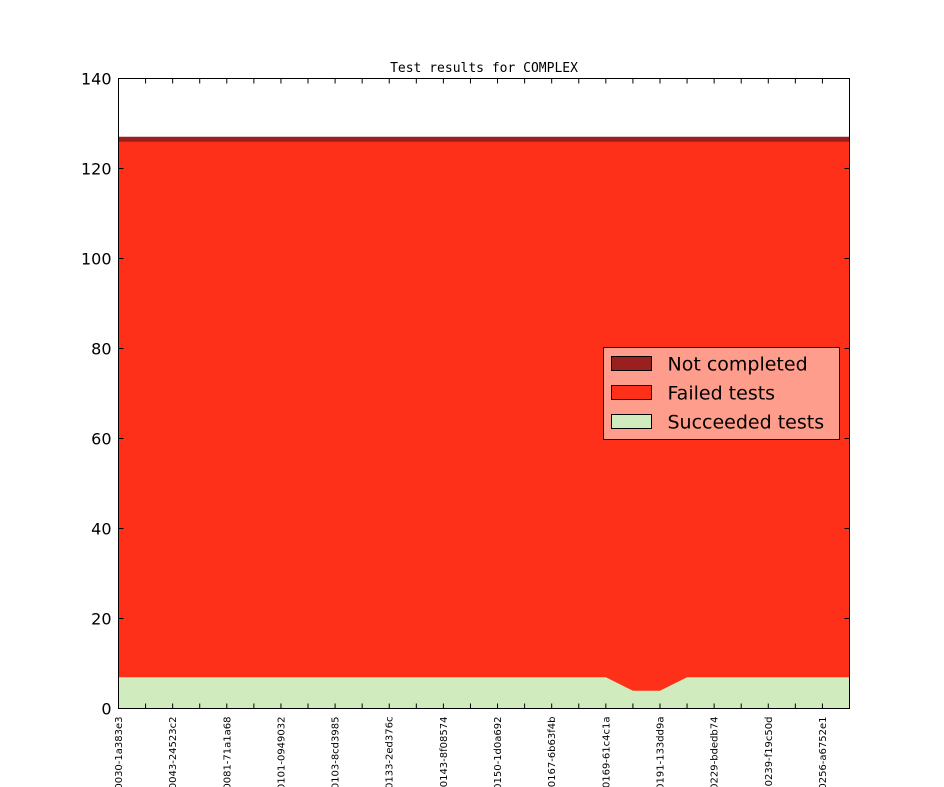  What do you see at coordinates (101, 529) in the screenshot?
I see `y-tick-label: 40` at bounding box center [101, 529].